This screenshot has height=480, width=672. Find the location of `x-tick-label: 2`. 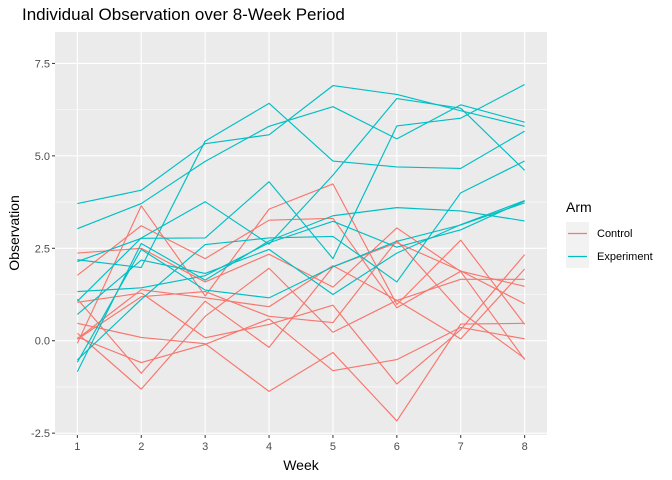

x-tick-label: 2 is located at coordinates (141, 447).